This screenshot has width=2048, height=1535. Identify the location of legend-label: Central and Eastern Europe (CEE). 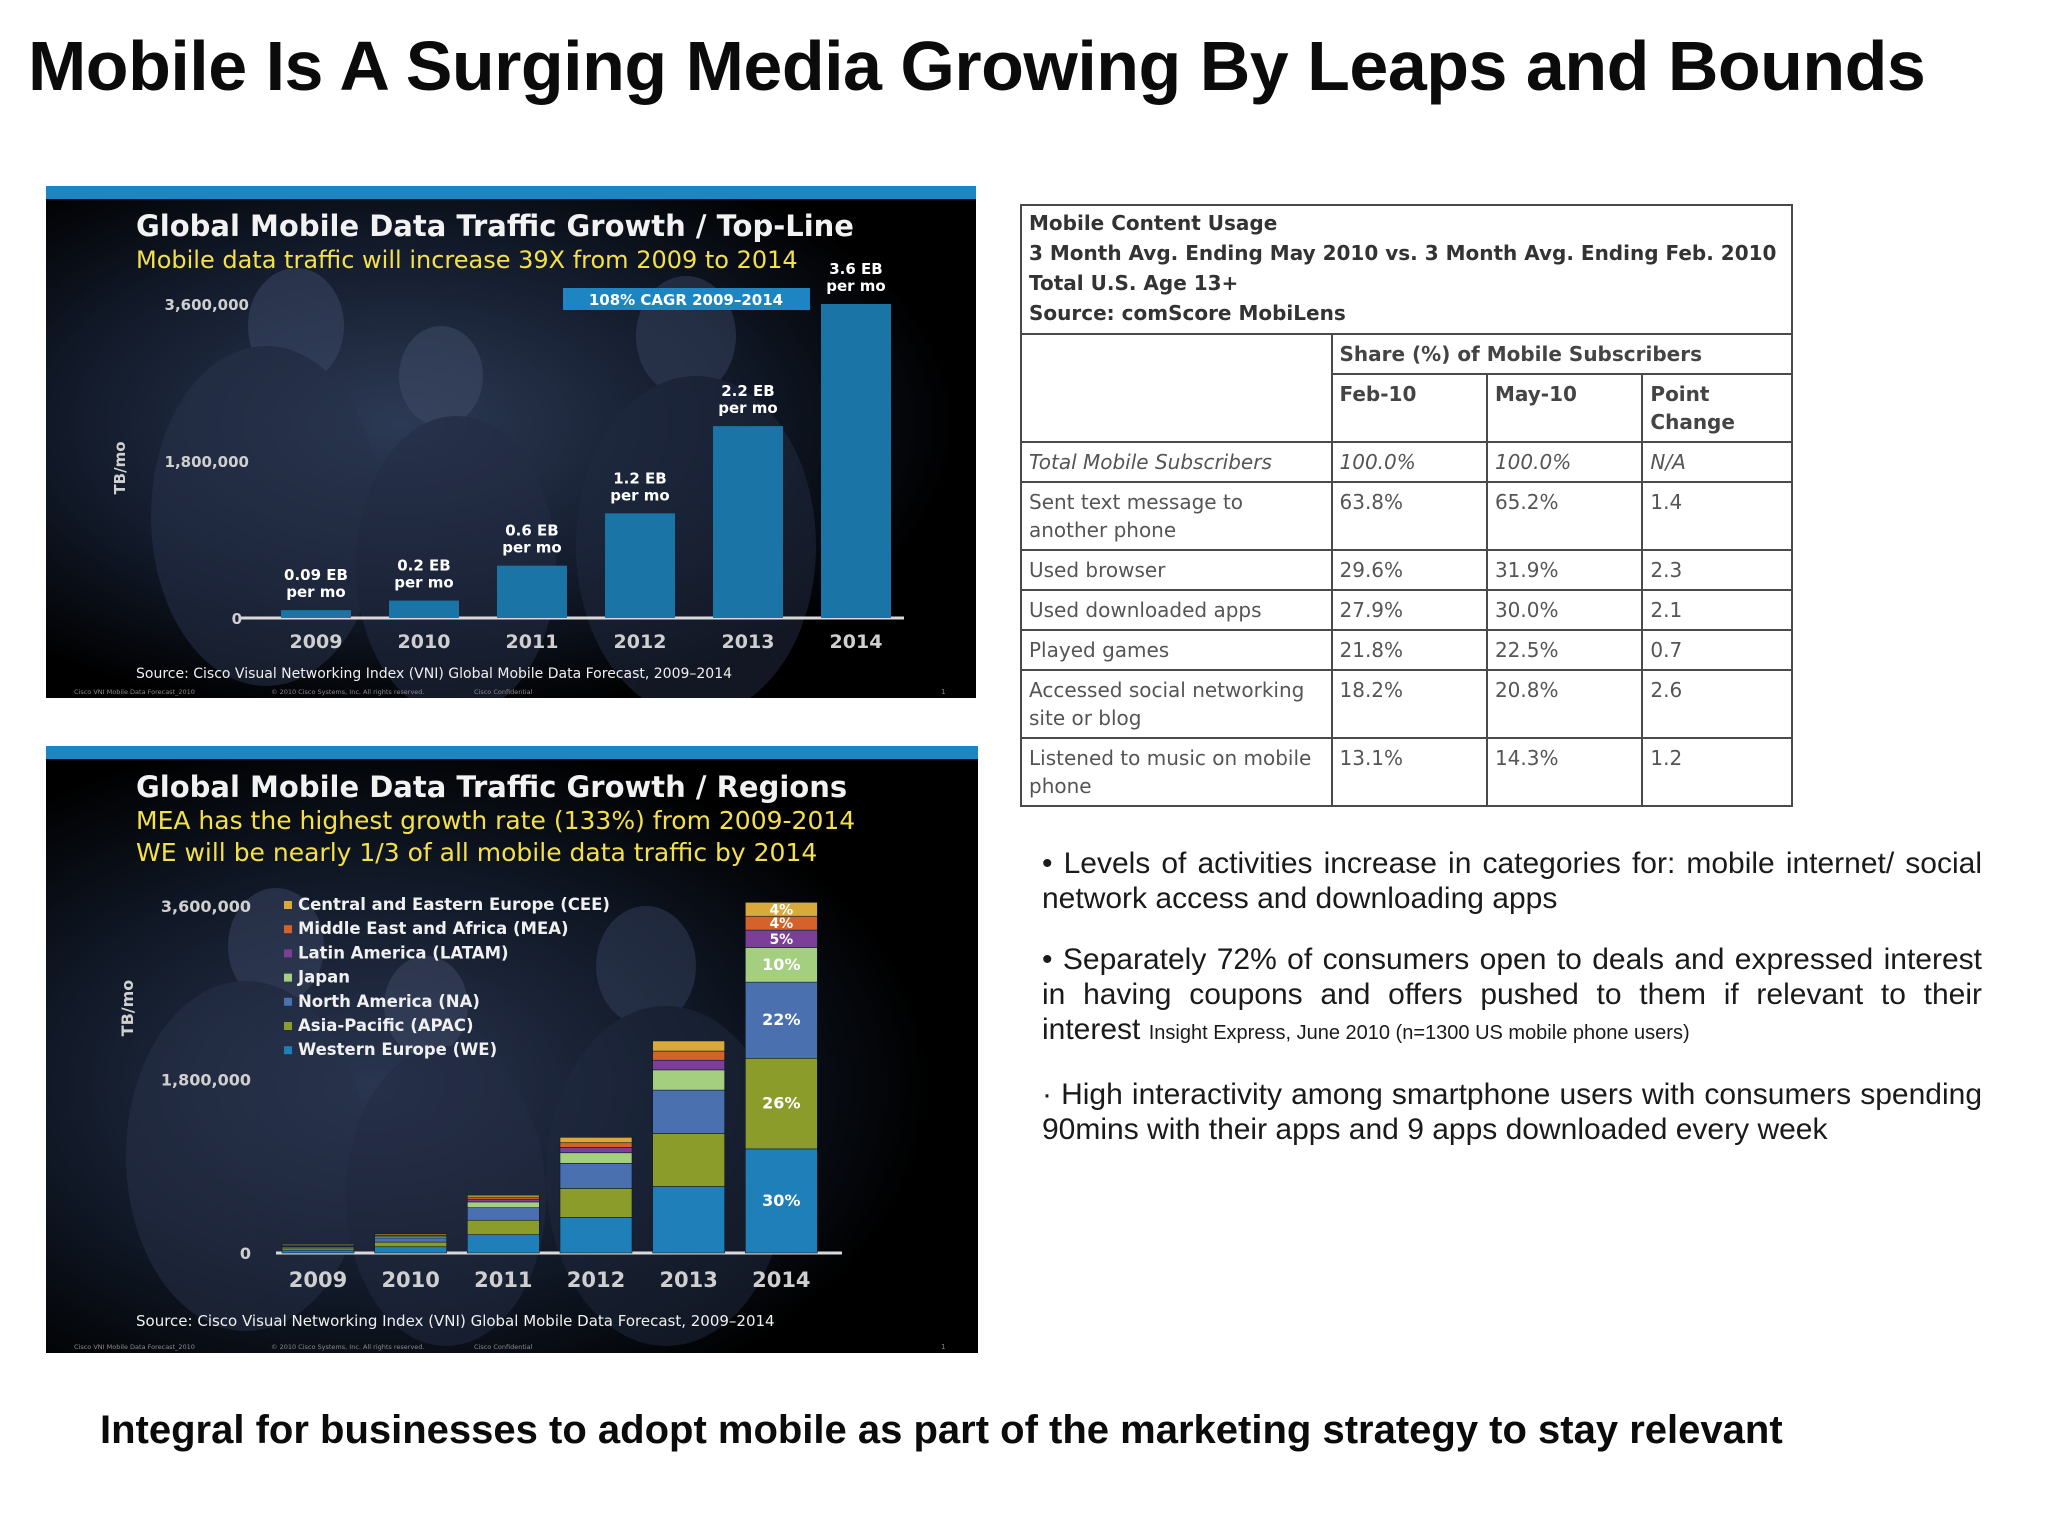
(454, 904).